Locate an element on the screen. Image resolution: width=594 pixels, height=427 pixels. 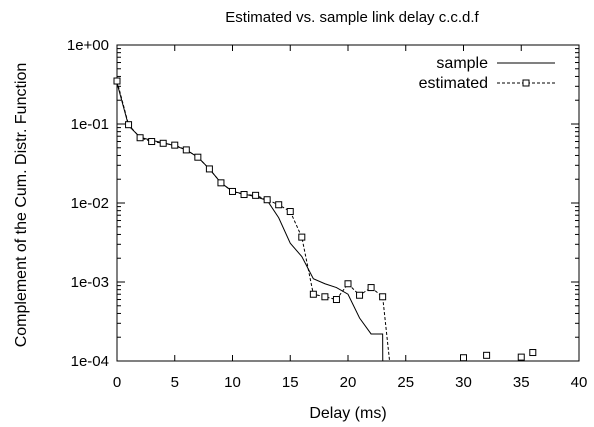
x-tick-label: 20 is located at coordinates (348, 382).